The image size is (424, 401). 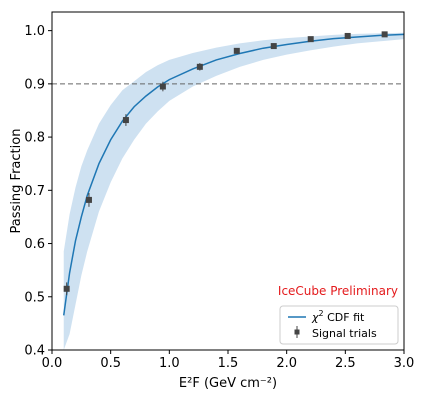 I want to click on x-tick-label: 0.5, so click(x=110, y=363).